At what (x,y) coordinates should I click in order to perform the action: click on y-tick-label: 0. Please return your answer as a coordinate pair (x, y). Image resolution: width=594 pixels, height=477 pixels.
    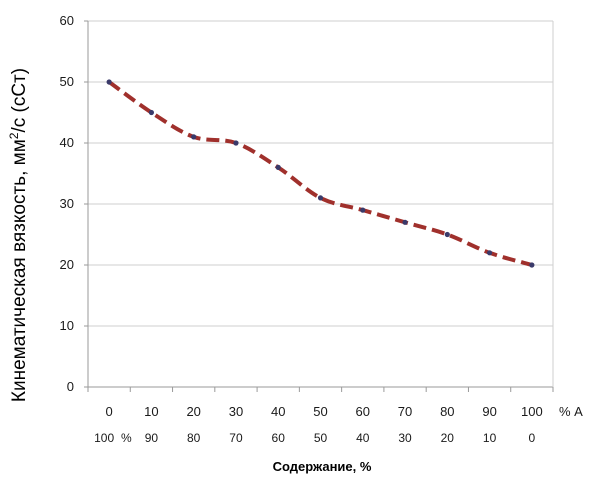
    Looking at the image, I should click on (70, 386).